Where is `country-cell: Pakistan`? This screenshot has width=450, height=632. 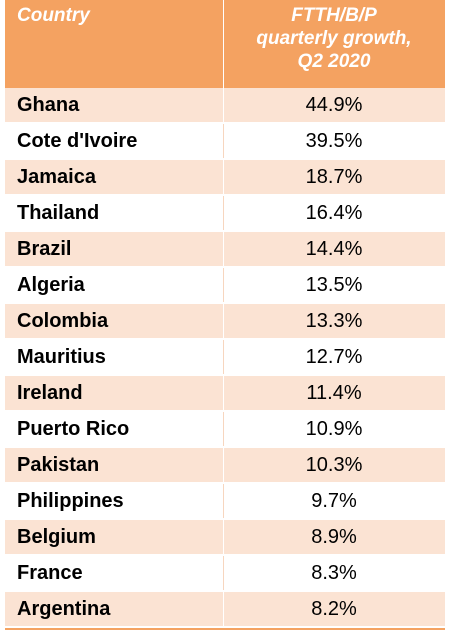
country-cell: Pakistan is located at coordinates (58, 464).